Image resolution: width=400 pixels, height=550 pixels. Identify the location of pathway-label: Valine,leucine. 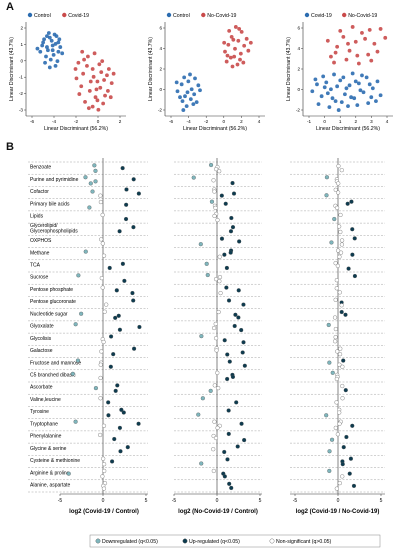
(45, 400).